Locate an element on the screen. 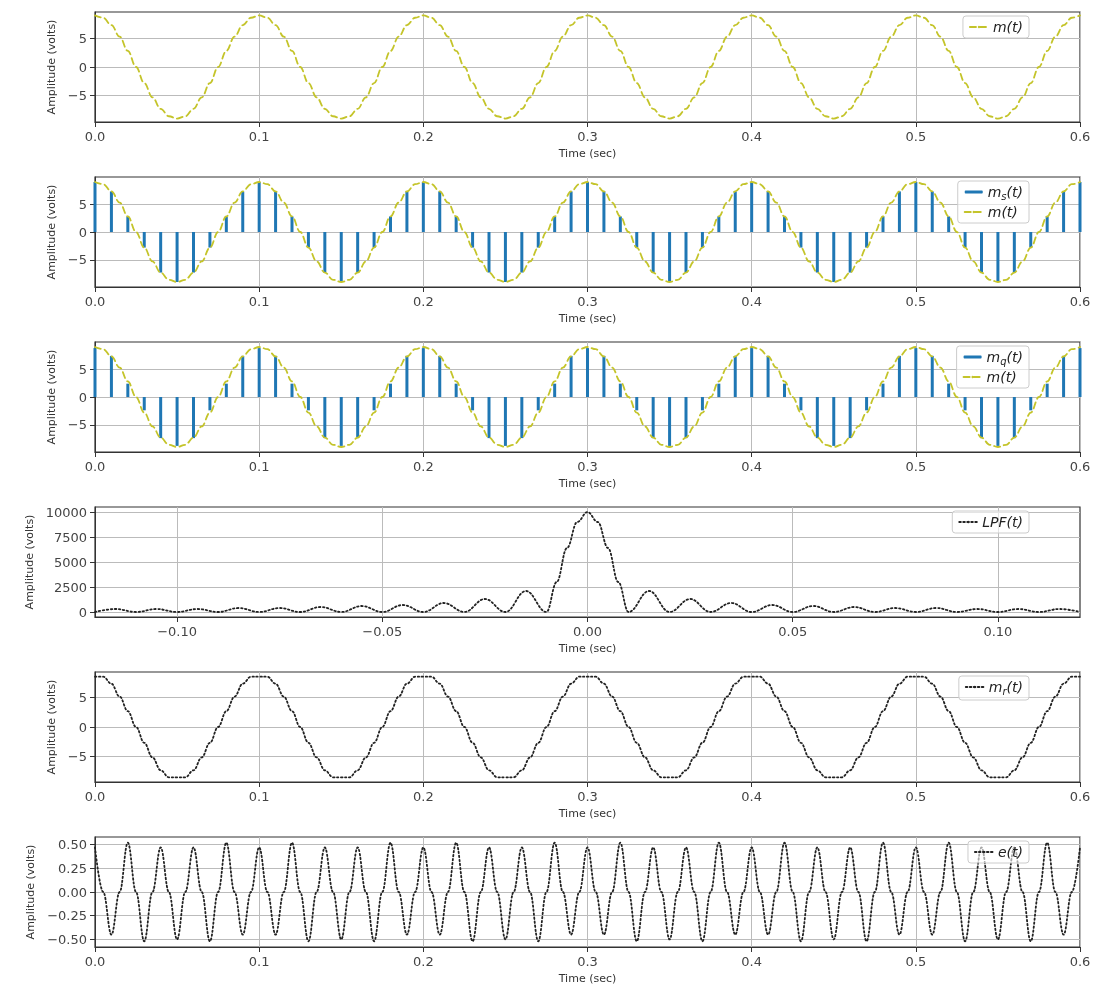 The image size is (1097, 990). y-tick-label: 7500 is located at coordinates (70, 537).